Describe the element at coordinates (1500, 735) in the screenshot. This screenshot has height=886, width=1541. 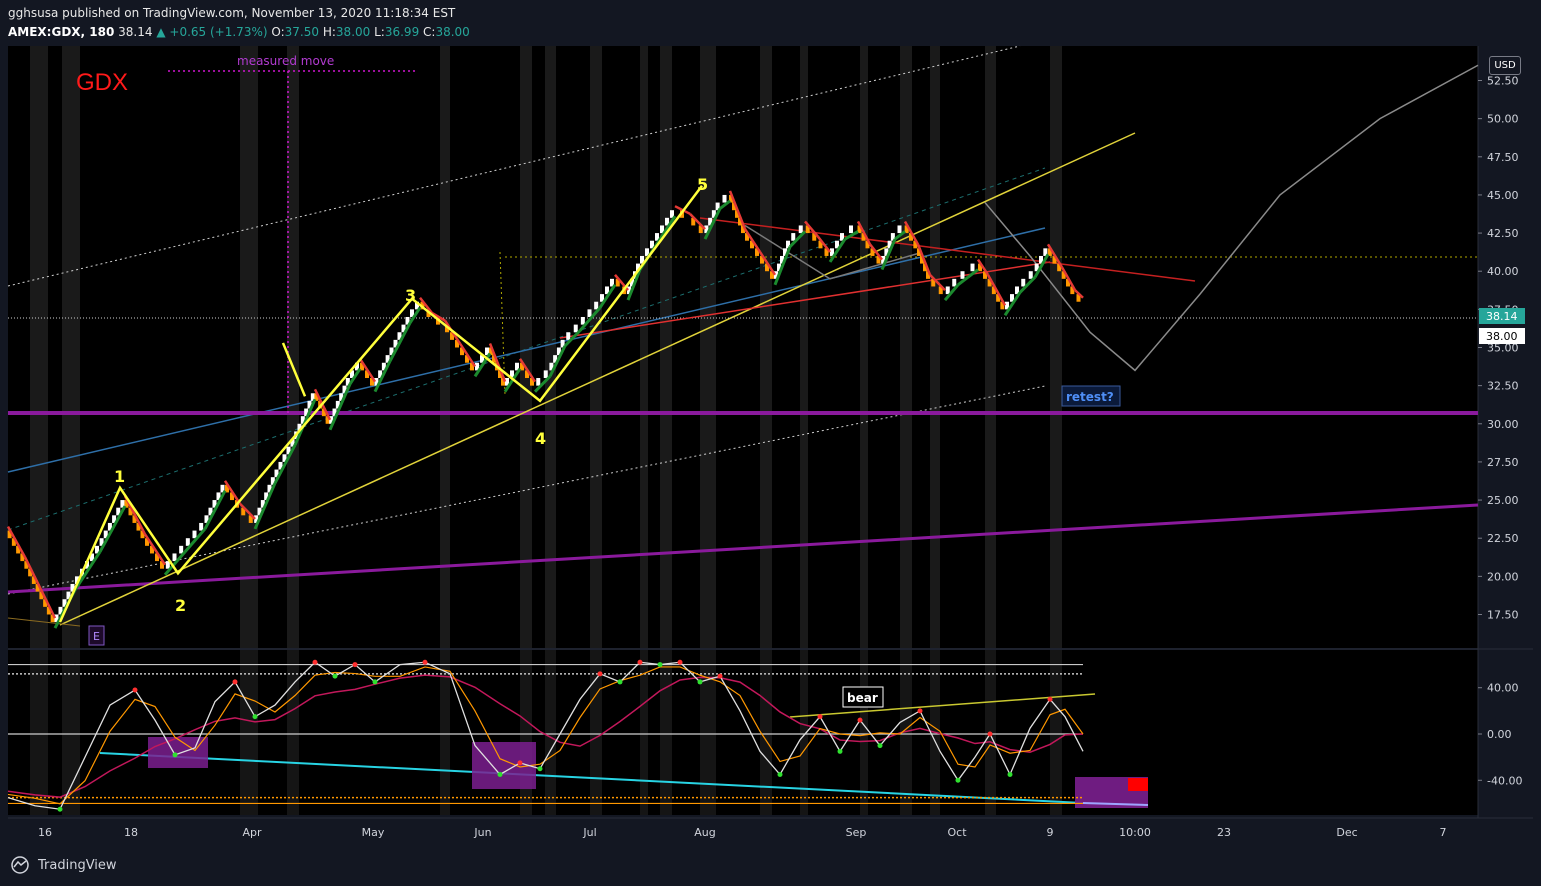
I see `oscillator-axis: 40.00 0.00 -40.00` at that location.